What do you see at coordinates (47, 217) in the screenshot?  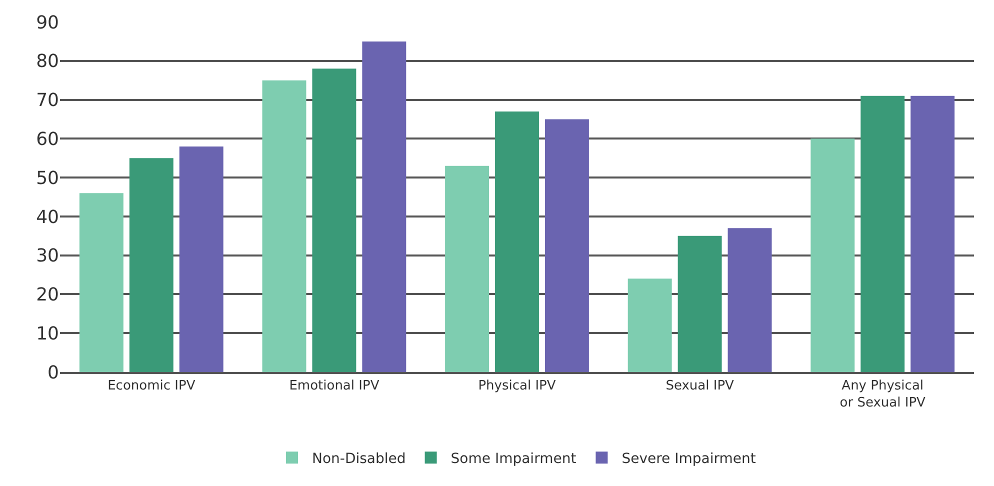 I see `y-tick-label: 40` at bounding box center [47, 217].